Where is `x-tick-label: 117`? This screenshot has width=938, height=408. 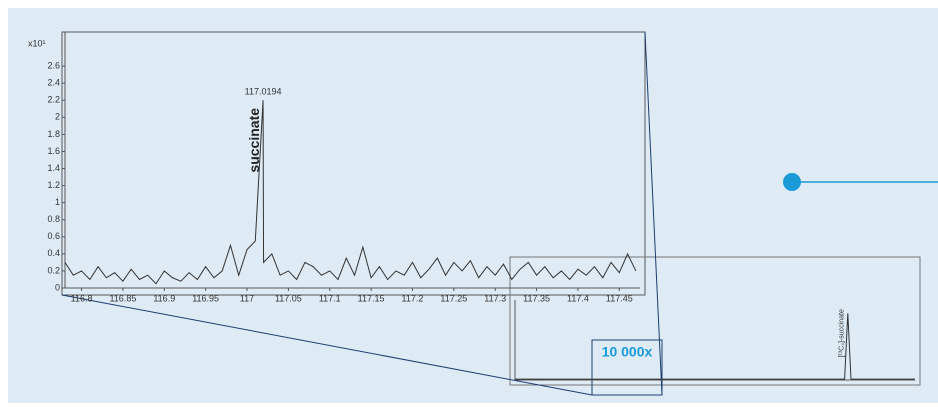 x-tick-label: 117 is located at coordinates (247, 298).